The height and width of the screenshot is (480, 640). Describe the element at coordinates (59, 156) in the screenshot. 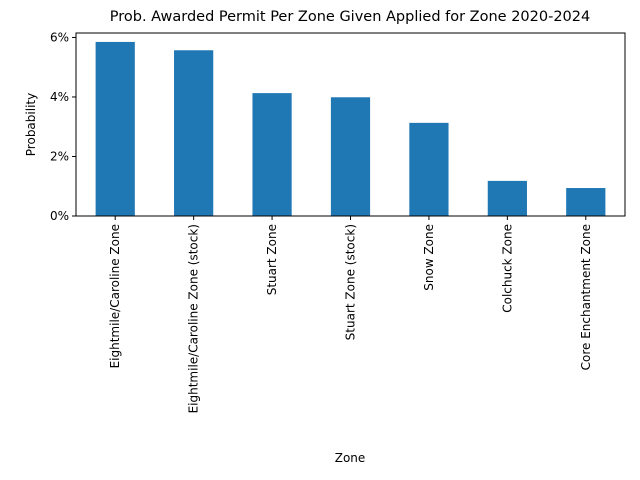

I see `y-tick-label: 2%` at that location.